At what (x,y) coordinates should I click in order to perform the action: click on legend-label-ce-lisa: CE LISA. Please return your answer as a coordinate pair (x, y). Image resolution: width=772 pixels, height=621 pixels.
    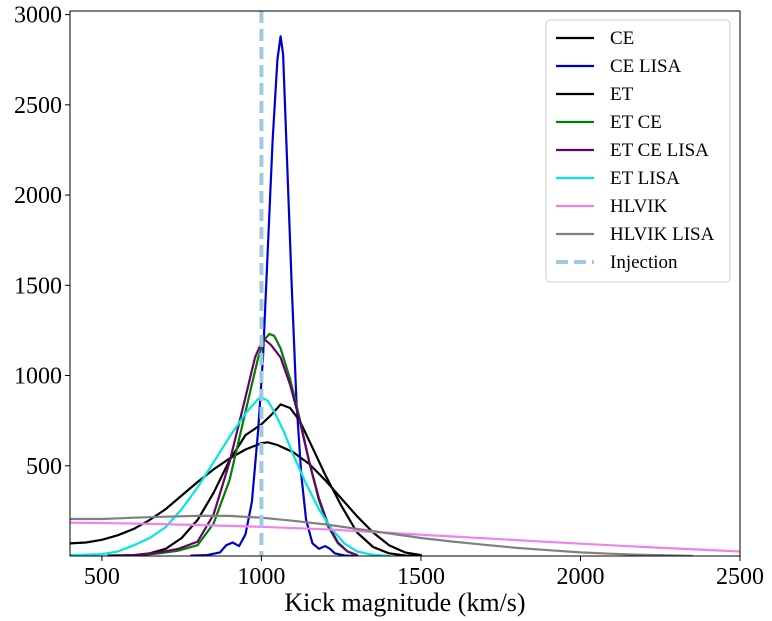
    Looking at the image, I should click on (646, 66).